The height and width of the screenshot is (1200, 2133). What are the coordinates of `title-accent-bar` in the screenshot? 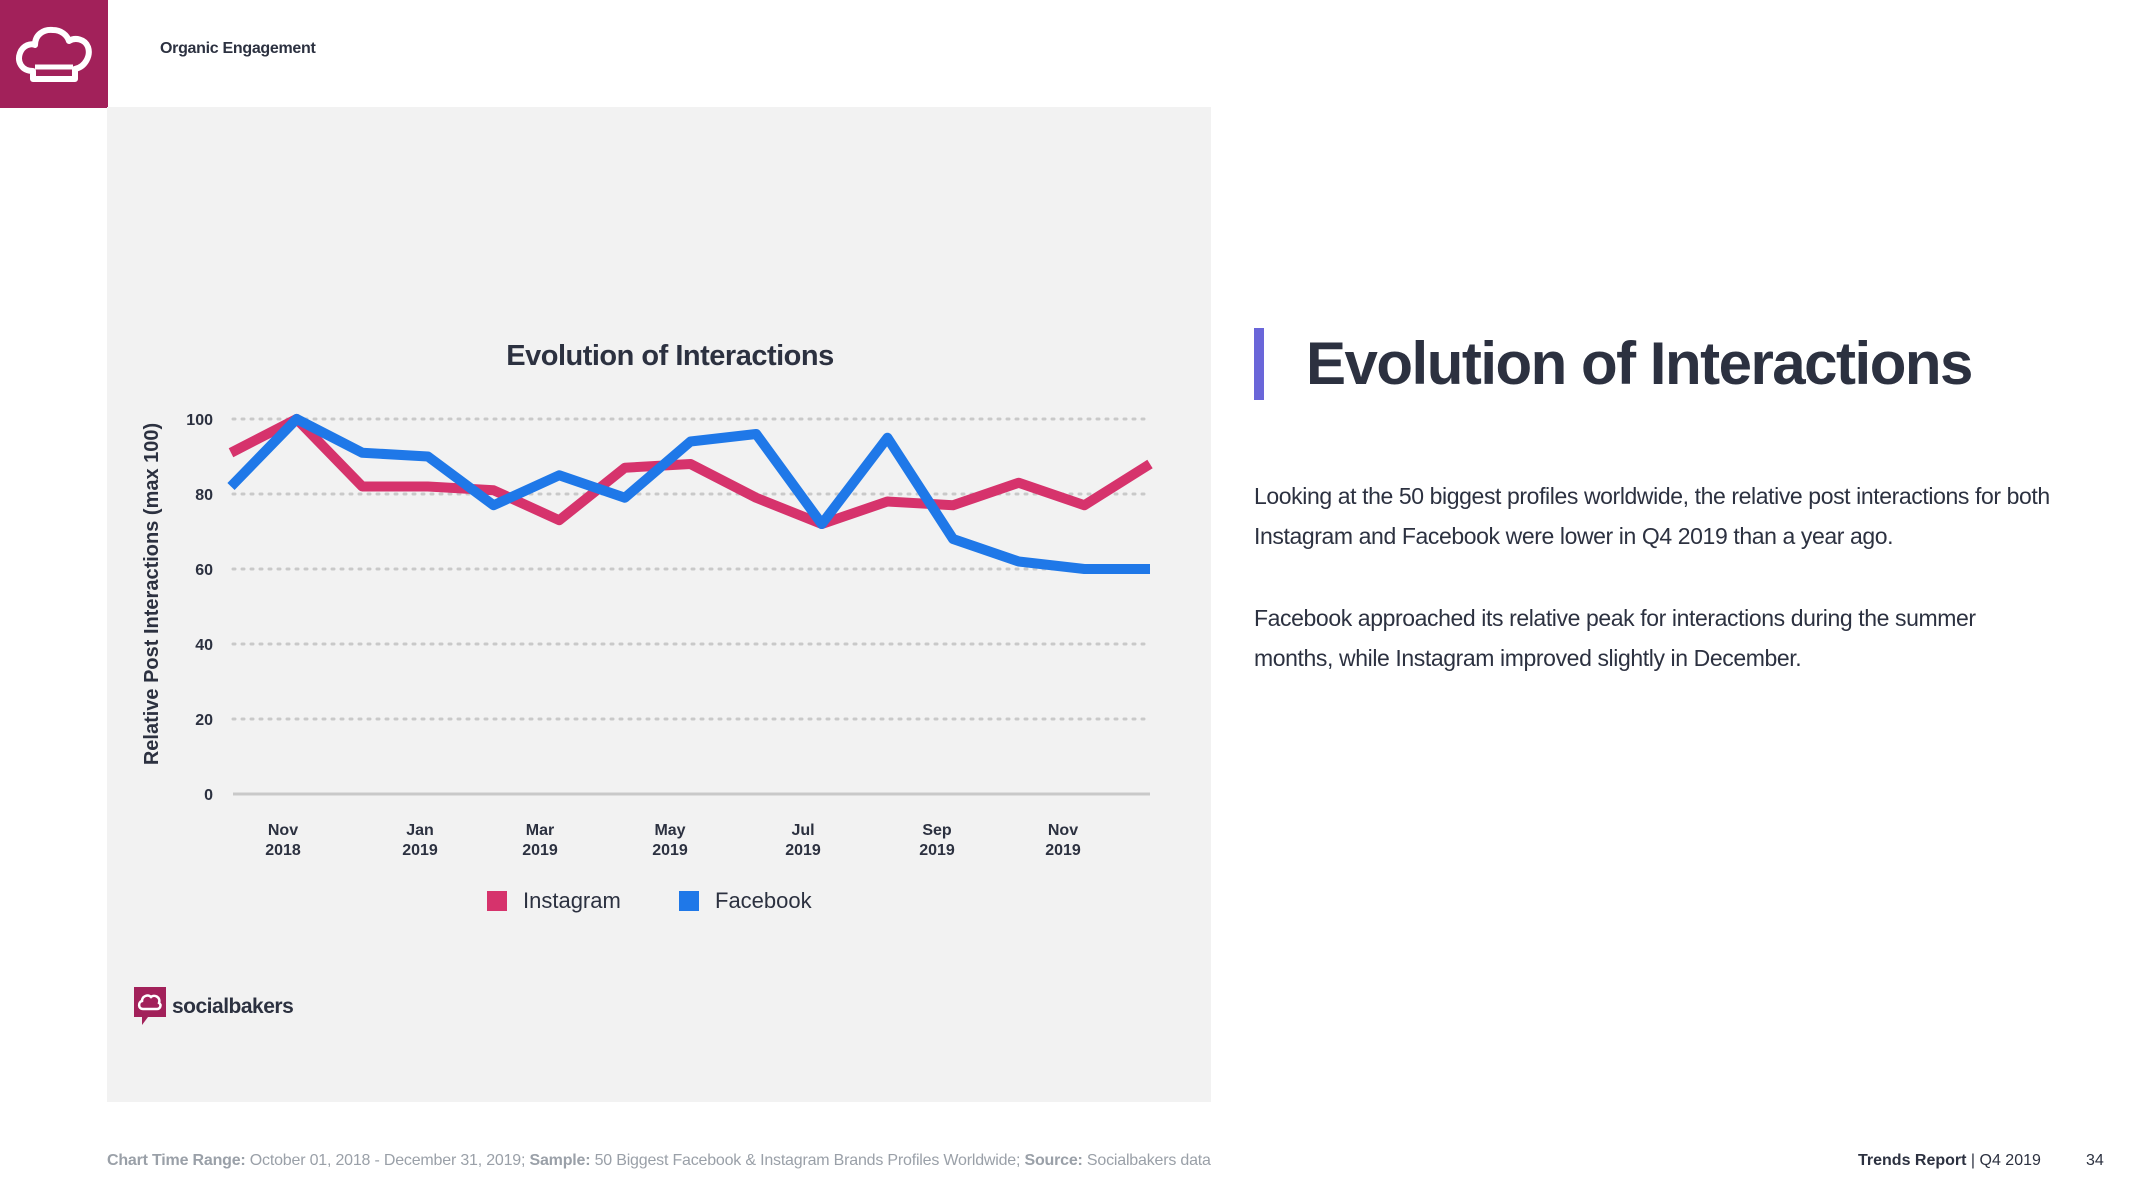 It's located at (1259, 364).